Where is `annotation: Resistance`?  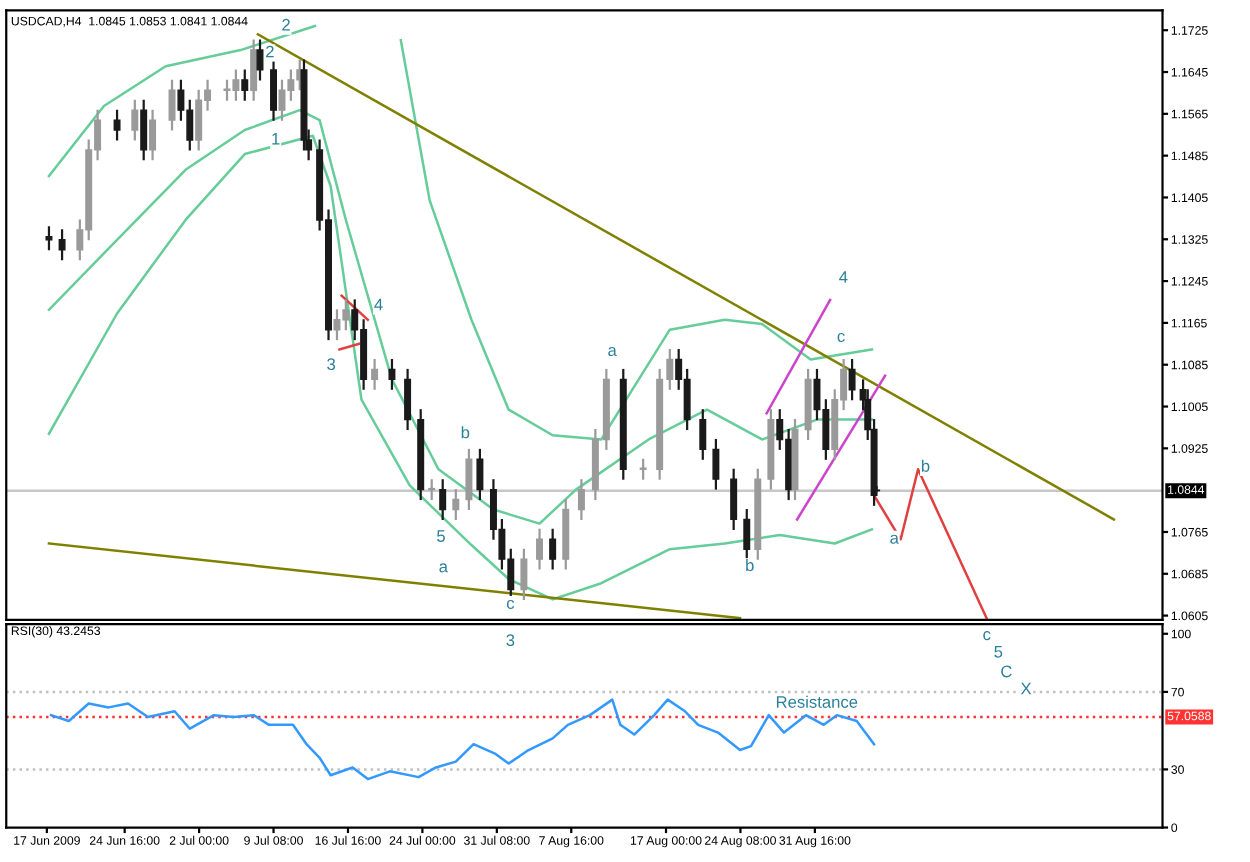 annotation: Resistance is located at coordinates (817, 701).